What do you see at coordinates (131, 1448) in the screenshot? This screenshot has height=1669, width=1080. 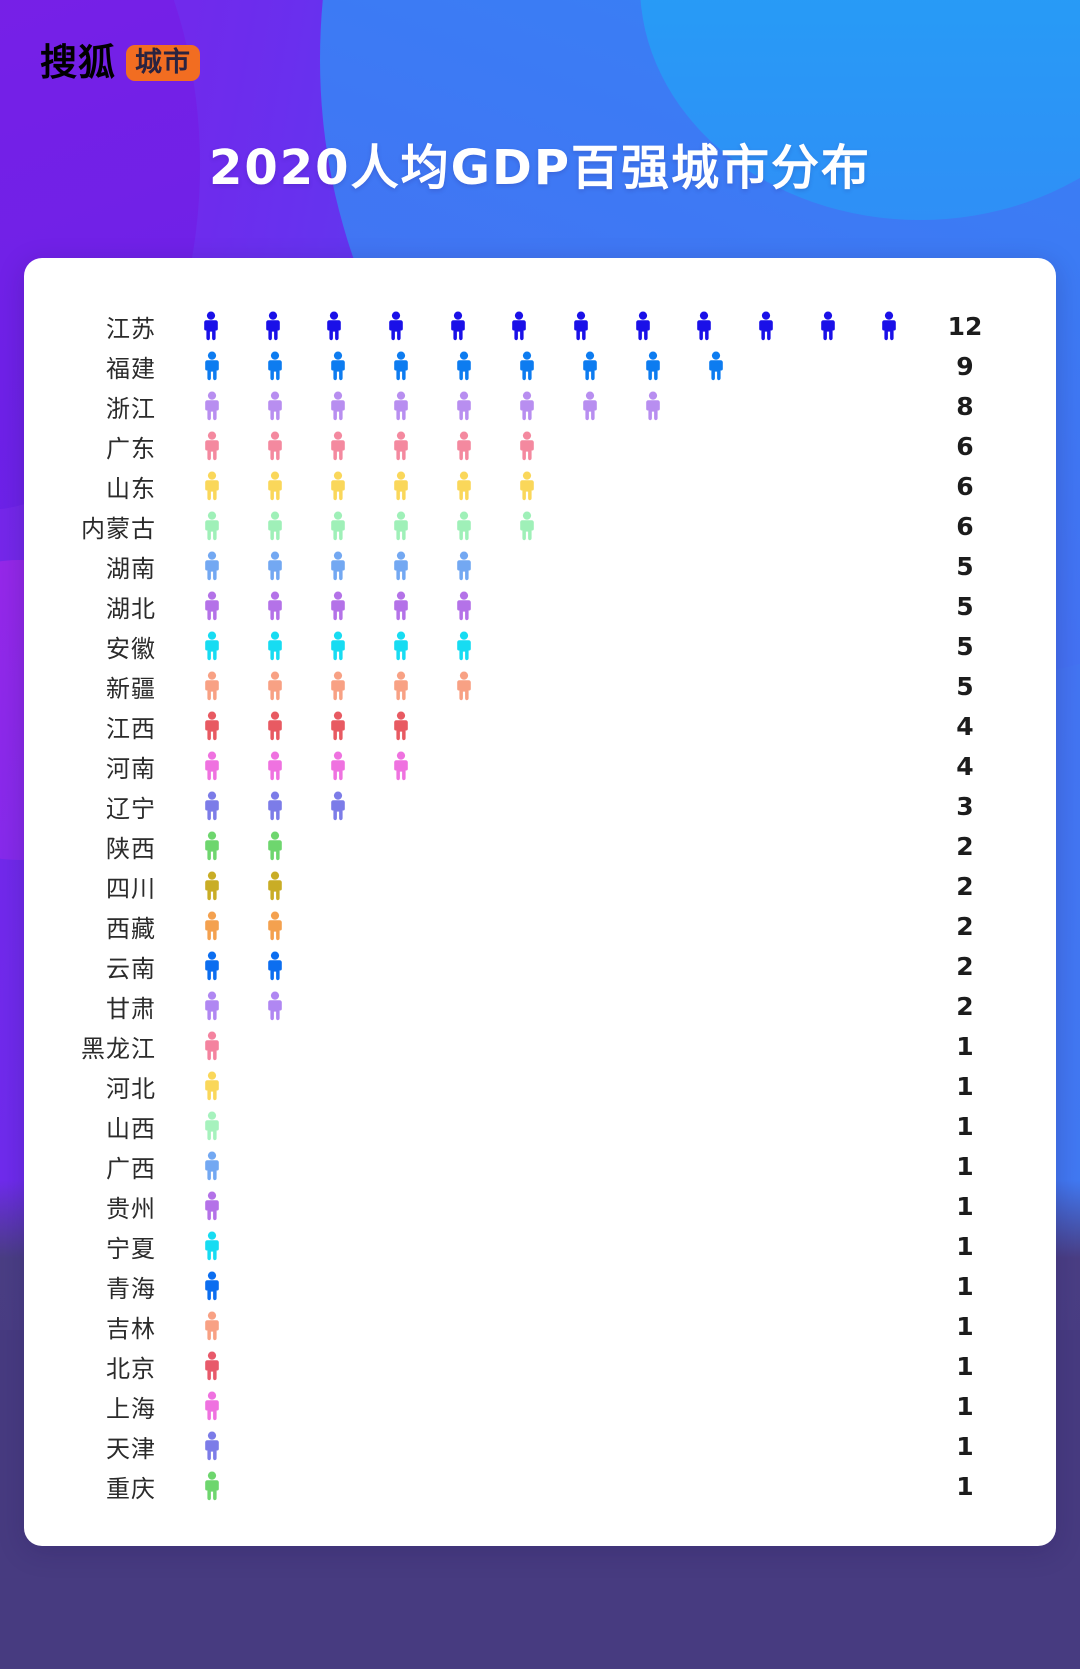 I see `chart-row-label: 天津` at bounding box center [131, 1448].